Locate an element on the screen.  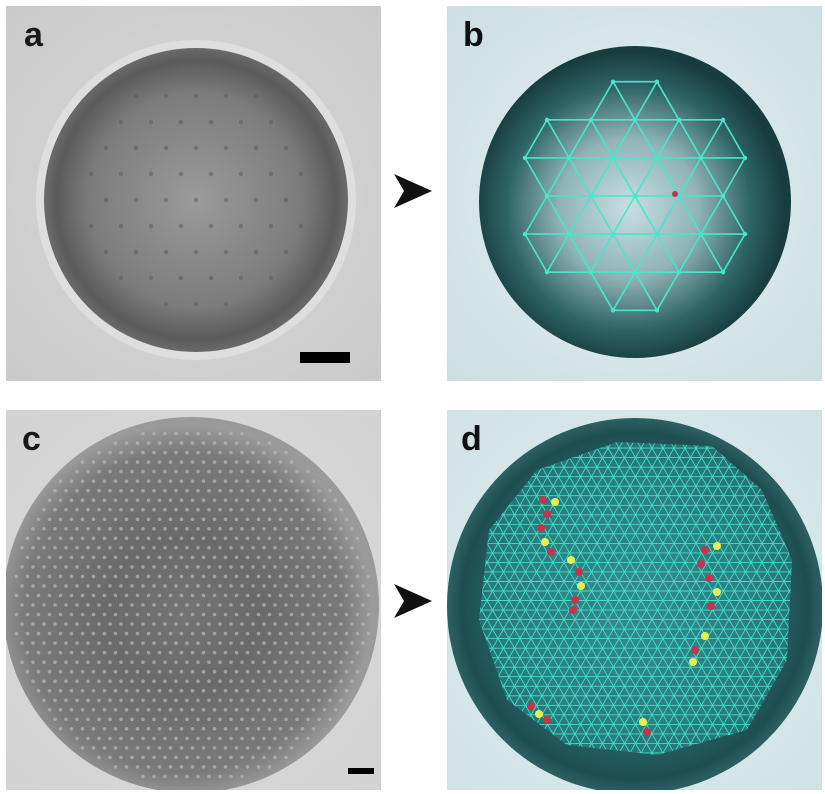
panel-label-b: b is located at coordinates (473, 35).